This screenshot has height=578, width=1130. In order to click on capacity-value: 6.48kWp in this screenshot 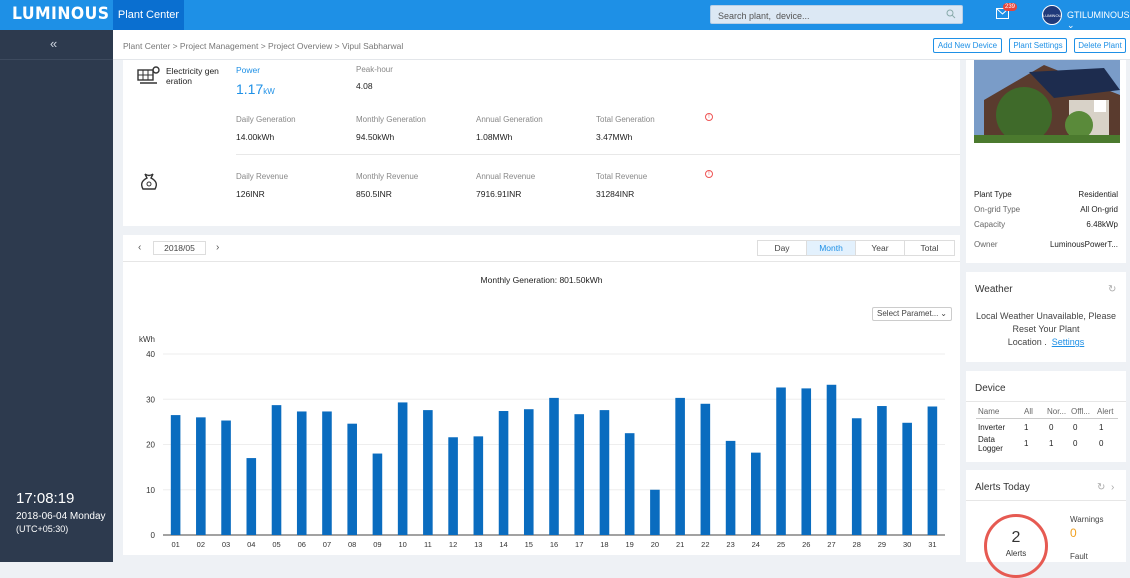, I will do `click(1102, 224)`.